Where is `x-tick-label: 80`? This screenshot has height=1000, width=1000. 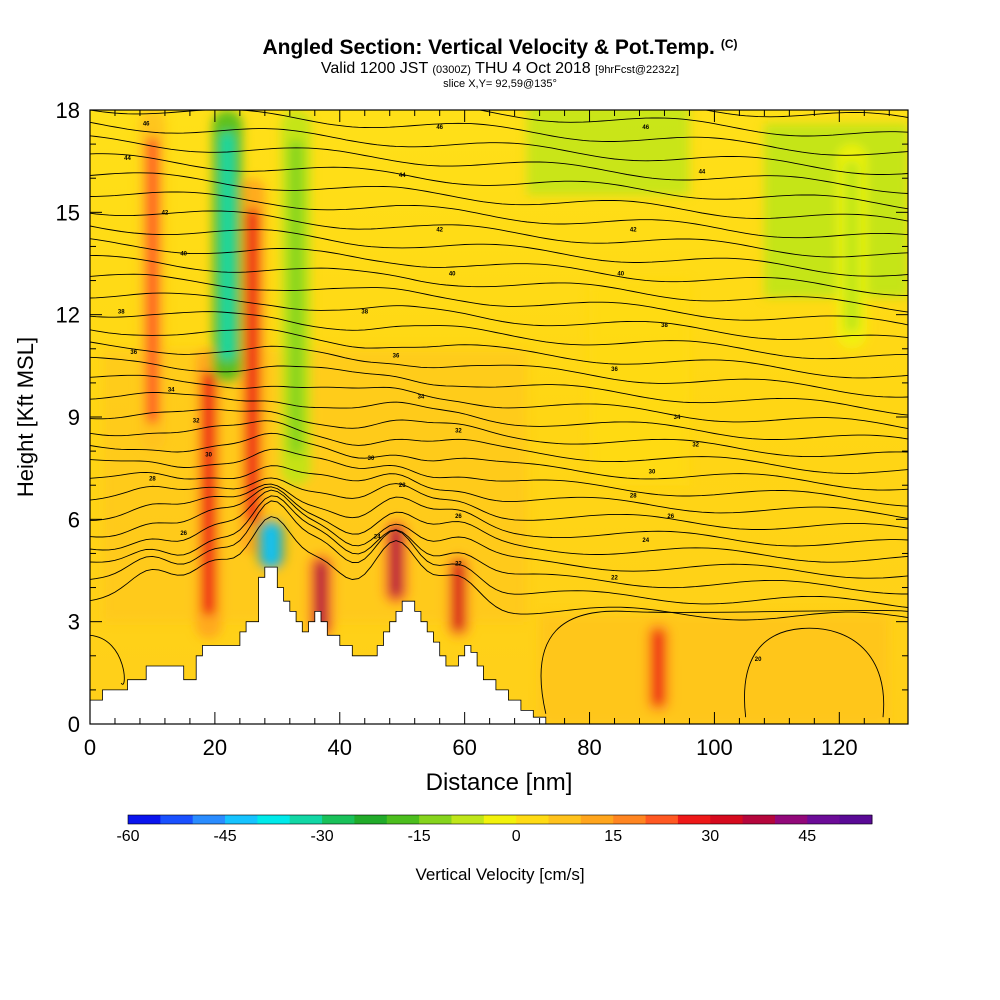
x-tick-label: 80 is located at coordinates (589, 747).